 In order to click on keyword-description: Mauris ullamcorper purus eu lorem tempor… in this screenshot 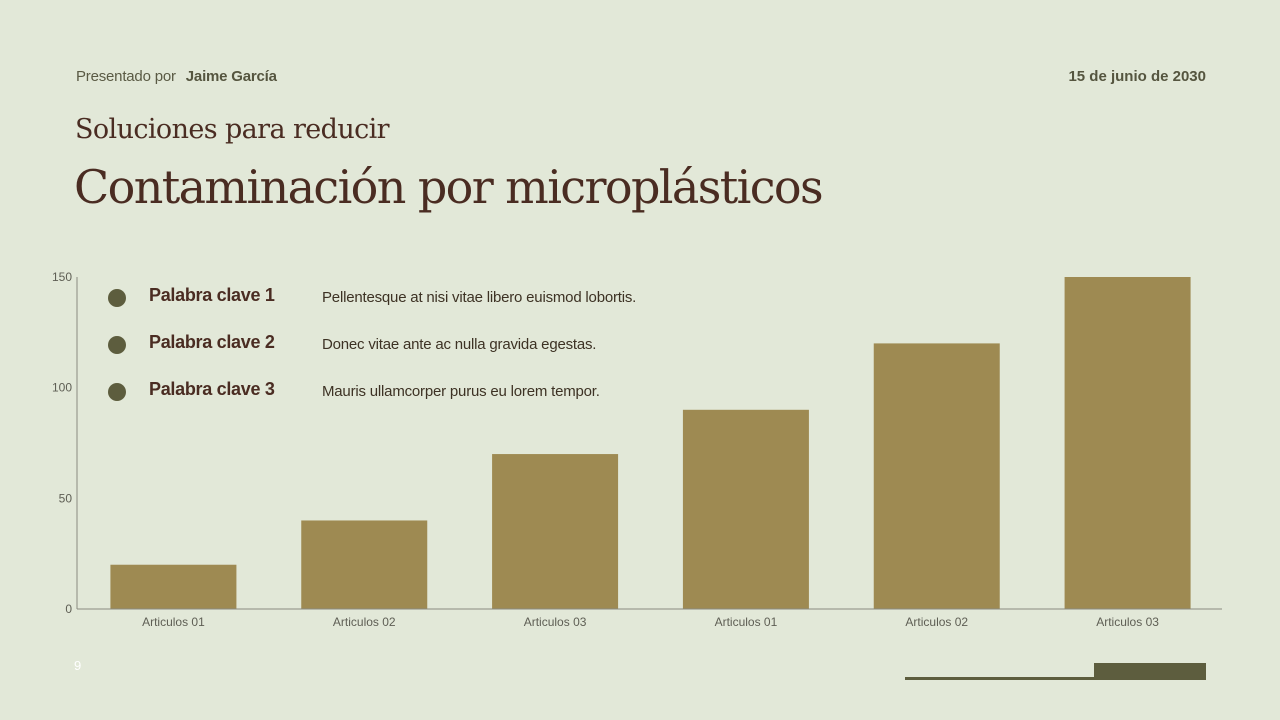, I will do `click(461, 391)`.